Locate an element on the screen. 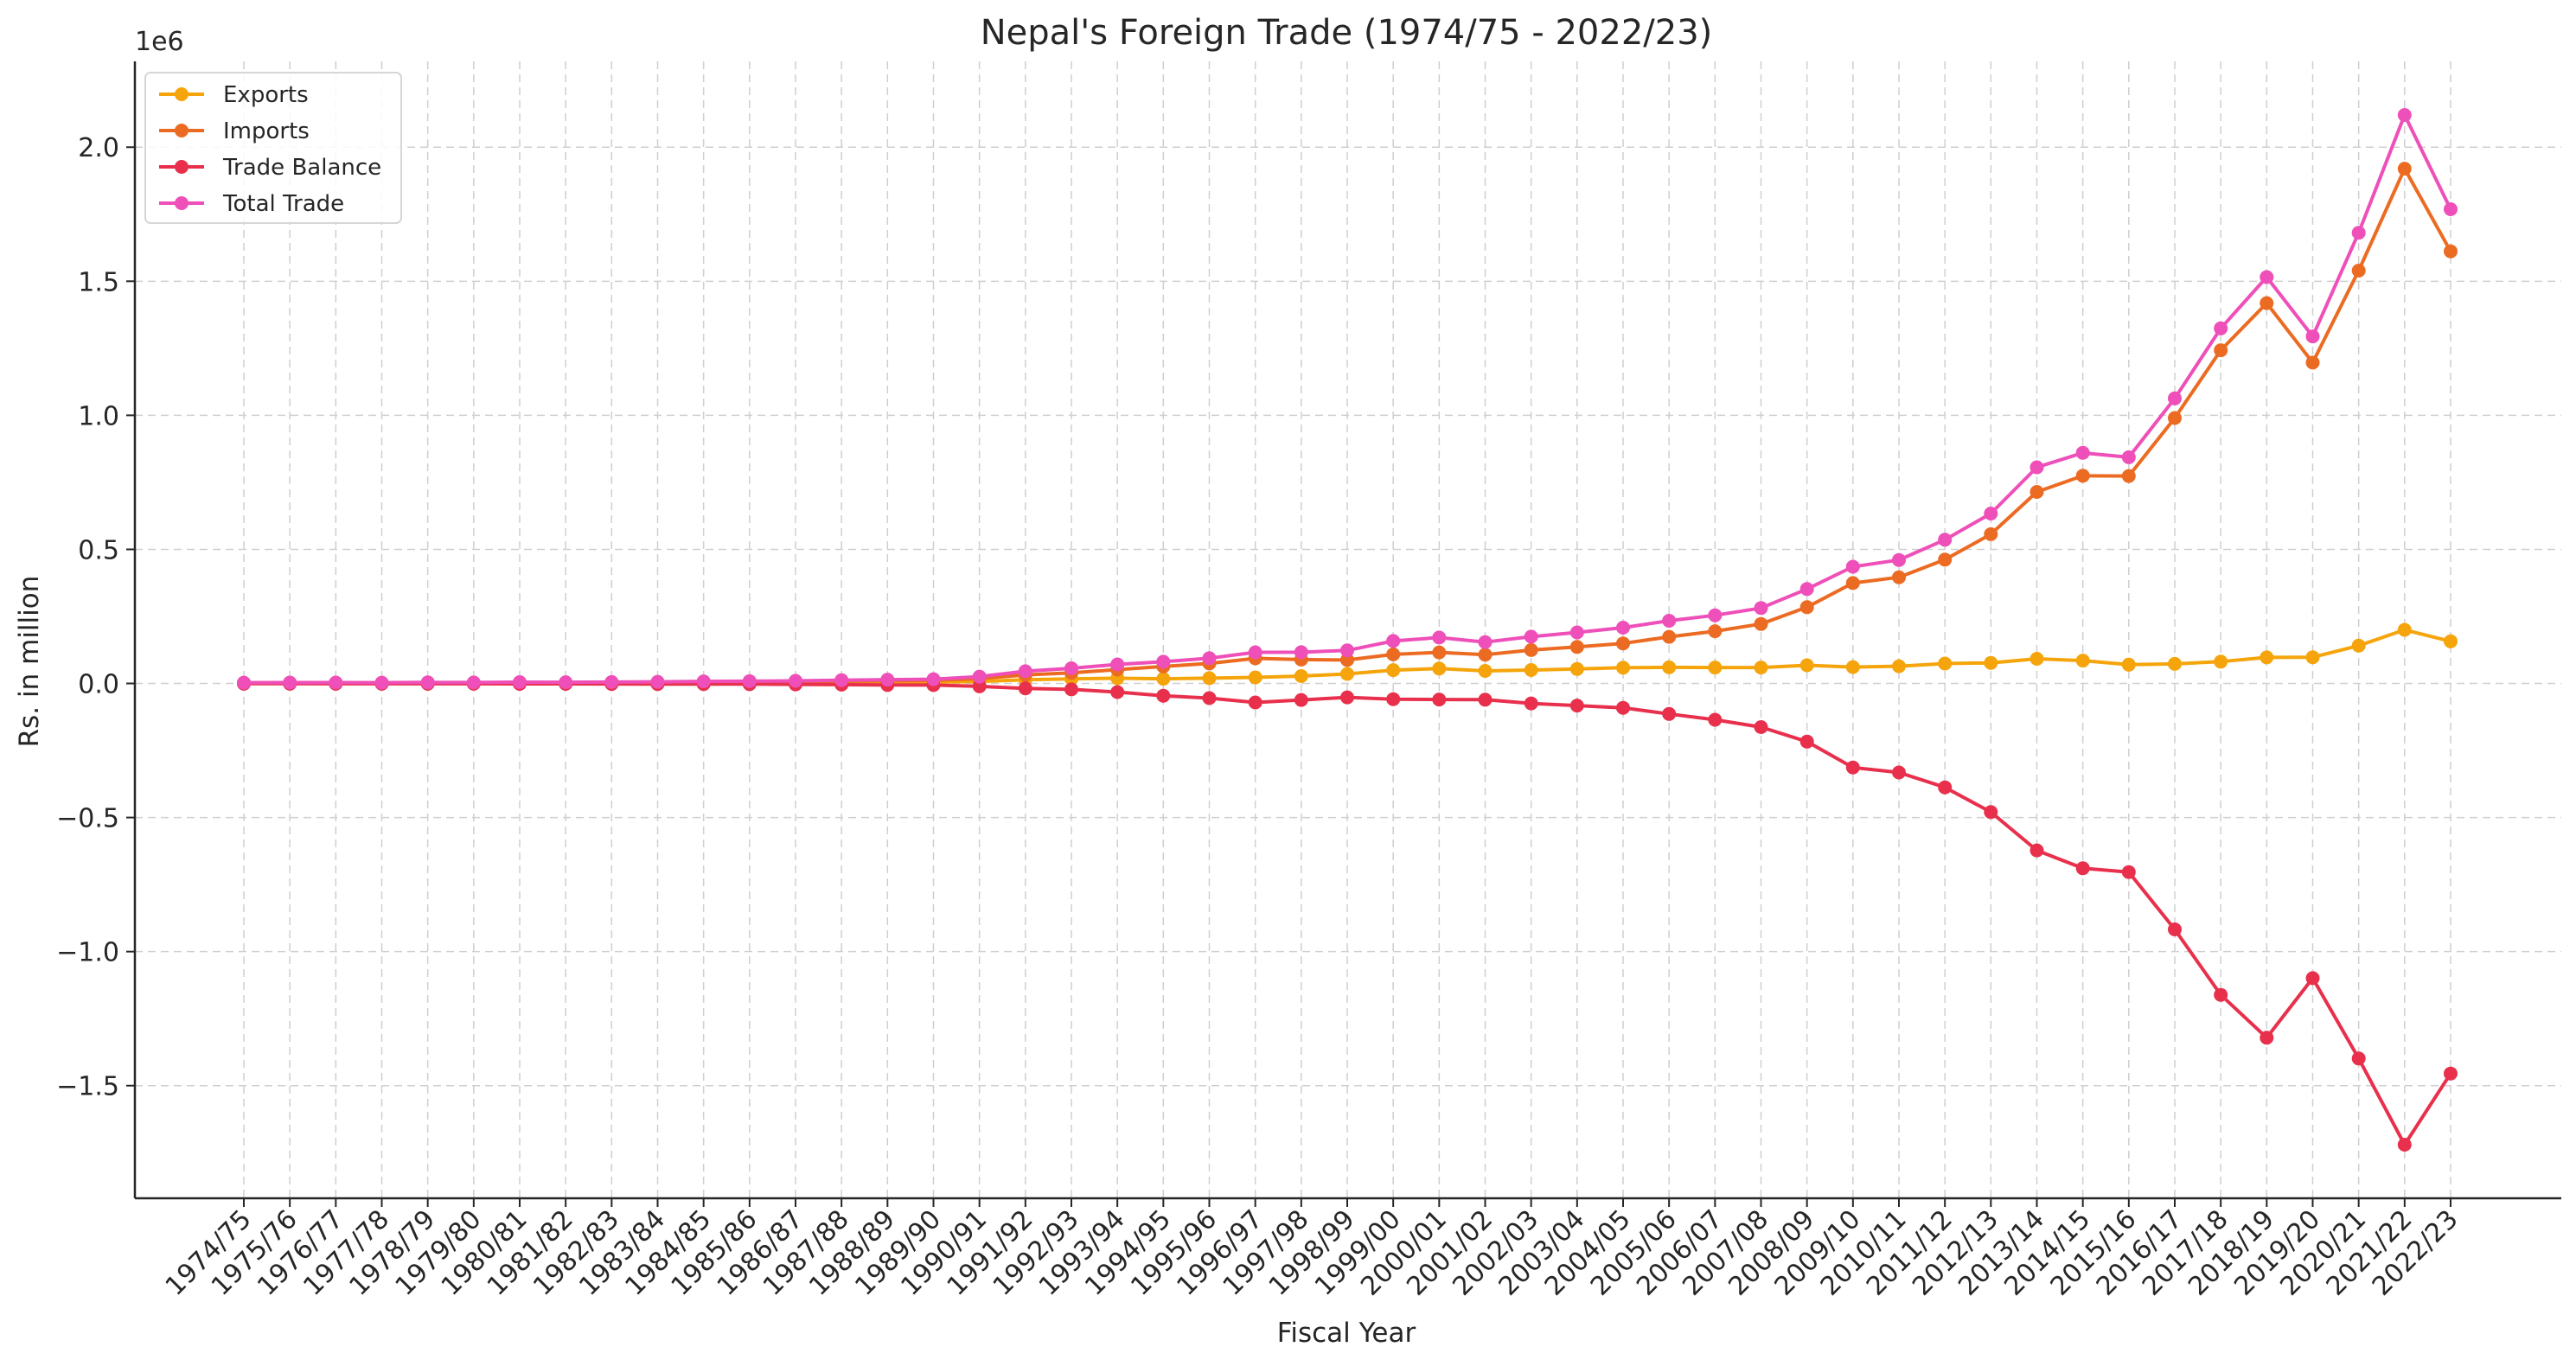 The image size is (2576, 1366). y-tick-label: −0.5 is located at coordinates (87, 819).